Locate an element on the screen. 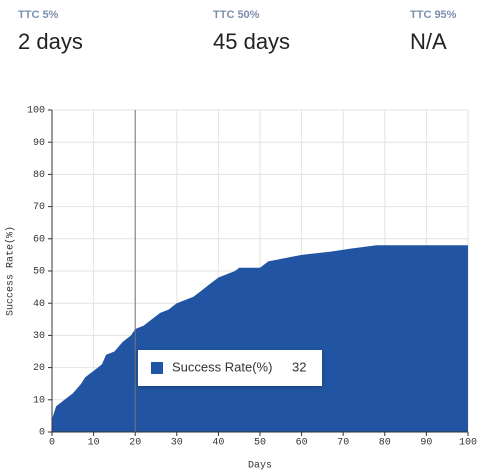 The width and height of the screenshot is (492, 475). stat-value: 45 days is located at coordinates (252, 41).